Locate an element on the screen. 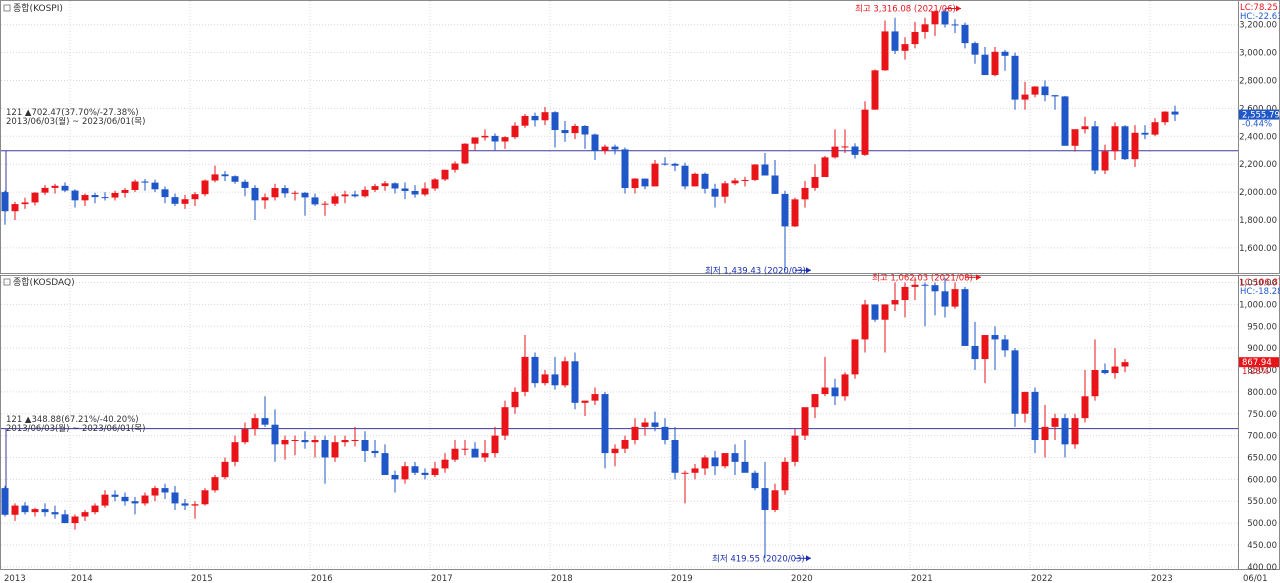 The image size is (1280, 583). x-axis-label: 2021 is located at coordinates (922, 578).